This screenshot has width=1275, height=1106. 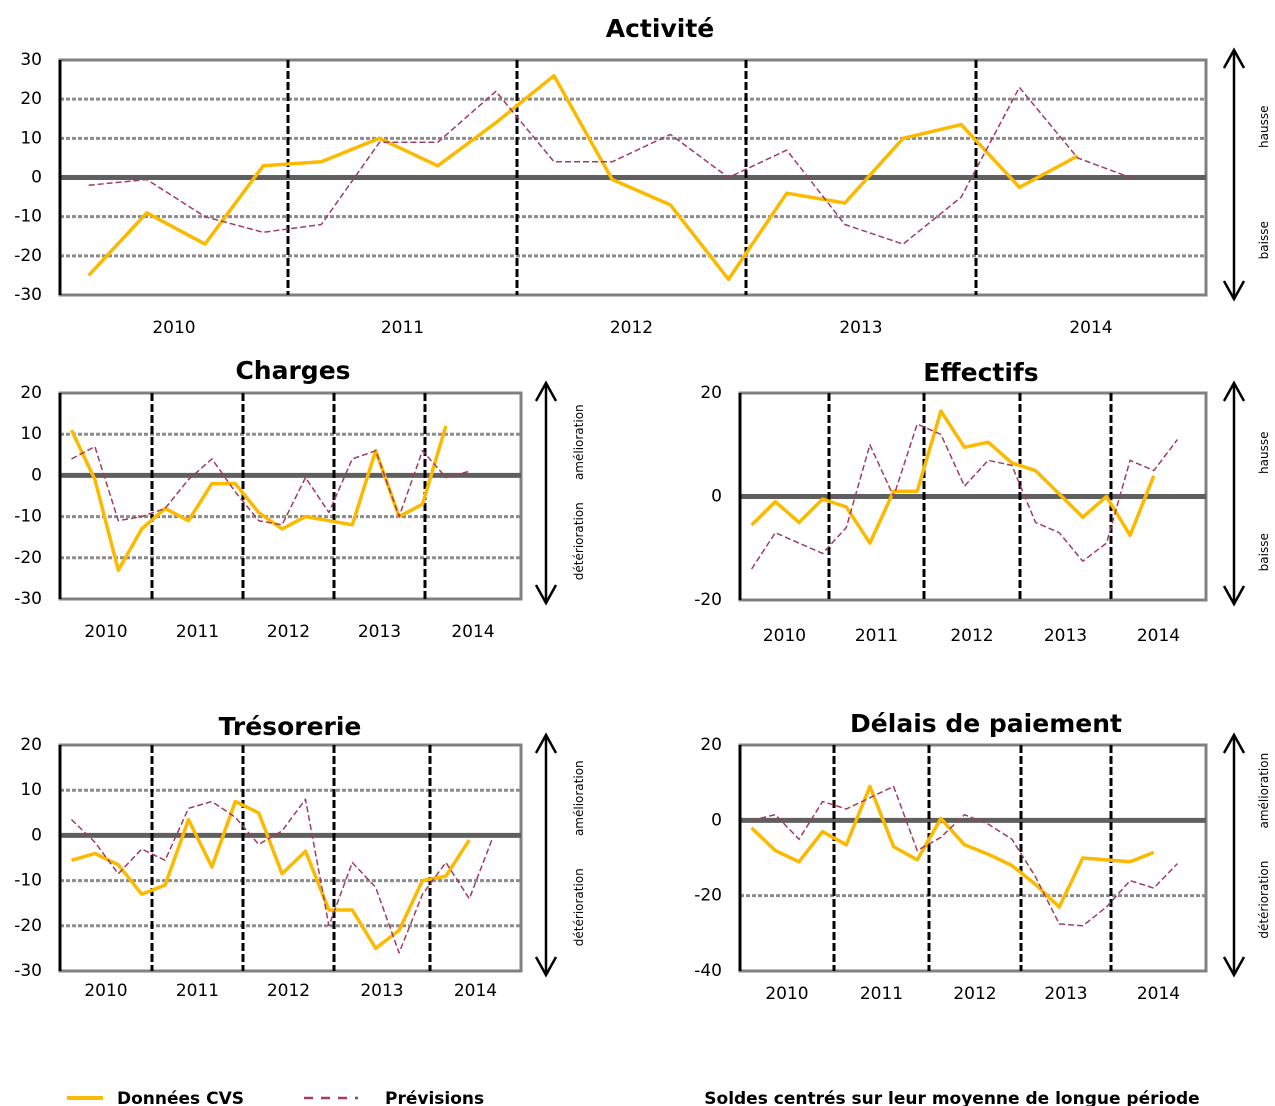 What do you see at coordinates (980, 372) in the screenshot?
I see `chart-title: Effectifs` at bounding box center [980, 372].